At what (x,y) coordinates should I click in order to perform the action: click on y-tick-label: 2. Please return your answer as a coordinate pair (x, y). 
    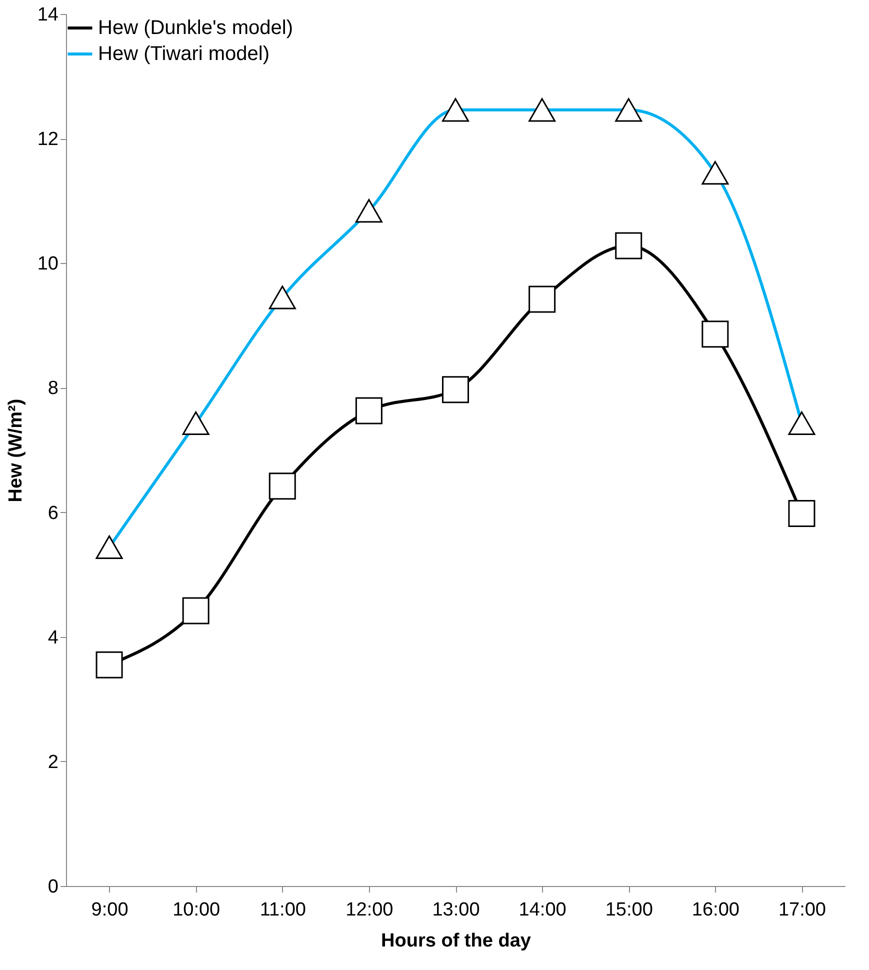
    Looking at the image, I should click on (53, 762).